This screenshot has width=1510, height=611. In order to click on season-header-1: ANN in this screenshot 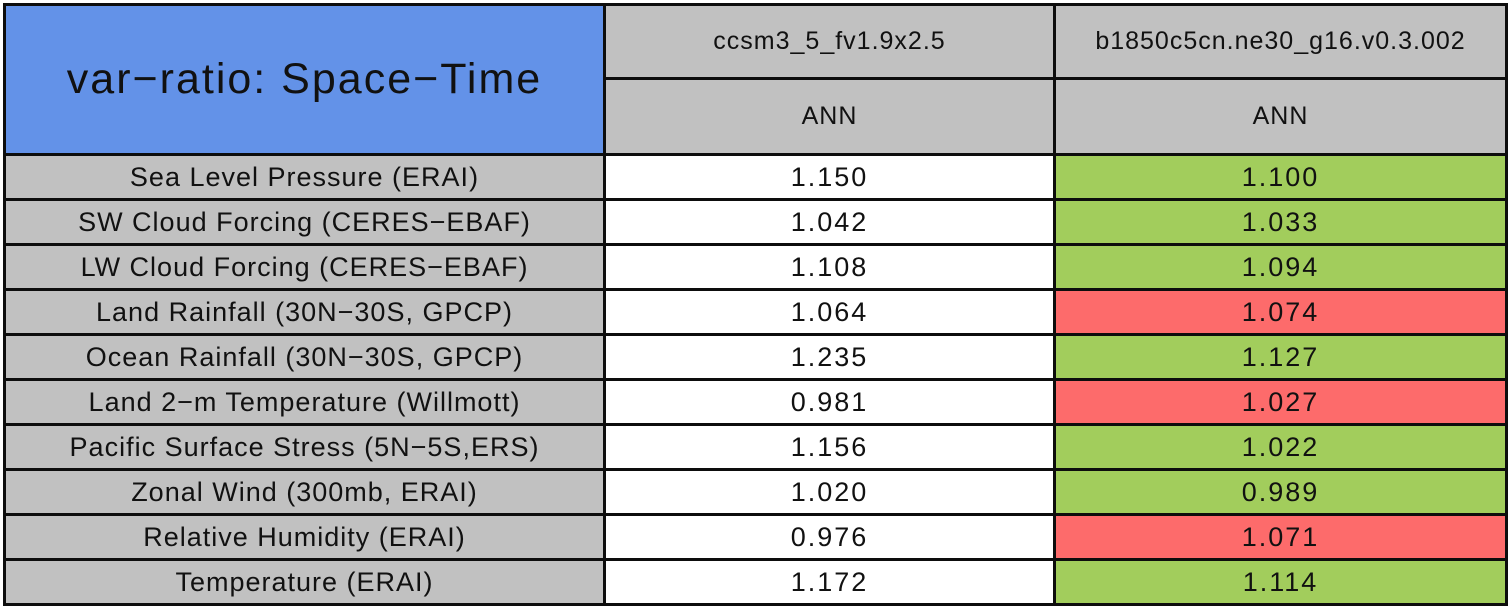, I will do `click(829, 116)`.